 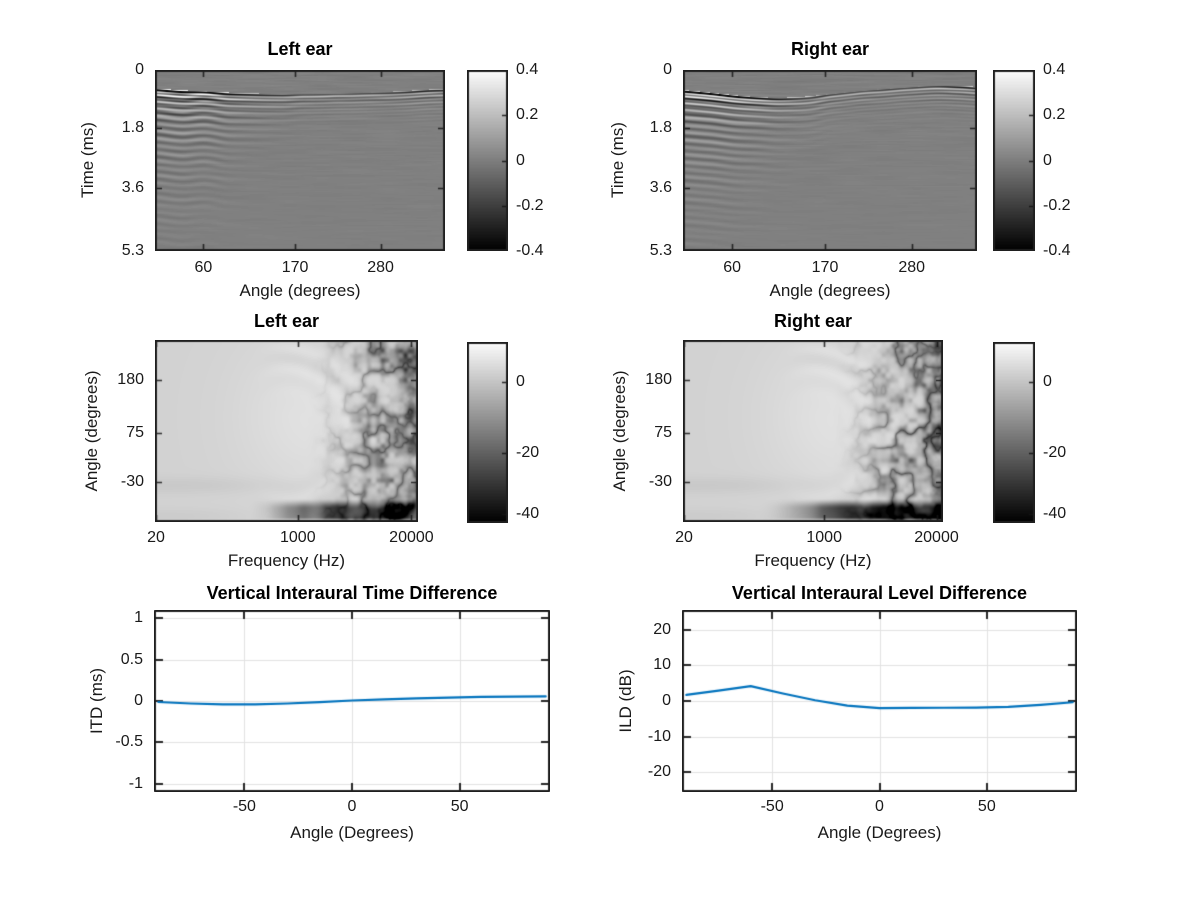 I want to click on ild-line-plot, so click(x=879, y=701).